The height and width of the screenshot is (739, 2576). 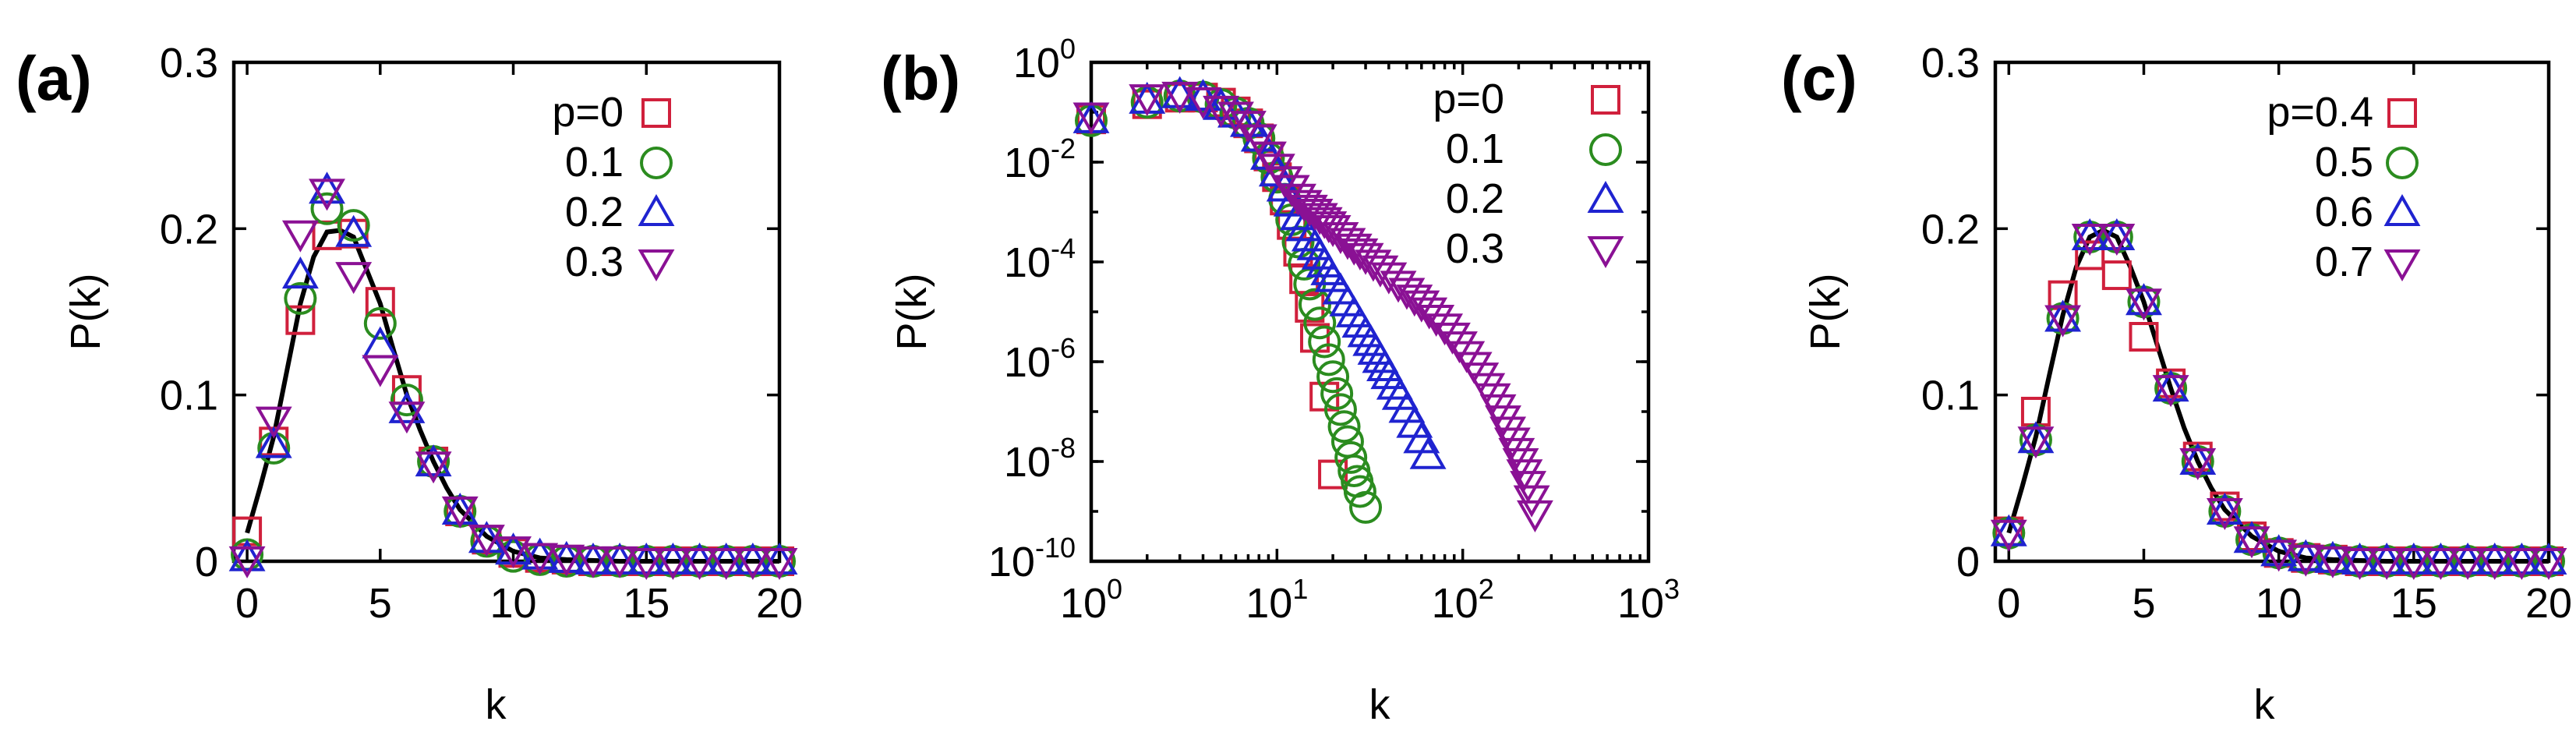 What do you see at coordinates (189, 230) in the screenshot?
I see `panel-a-ytick-label: 0.2` at bounding box center [189, 230].